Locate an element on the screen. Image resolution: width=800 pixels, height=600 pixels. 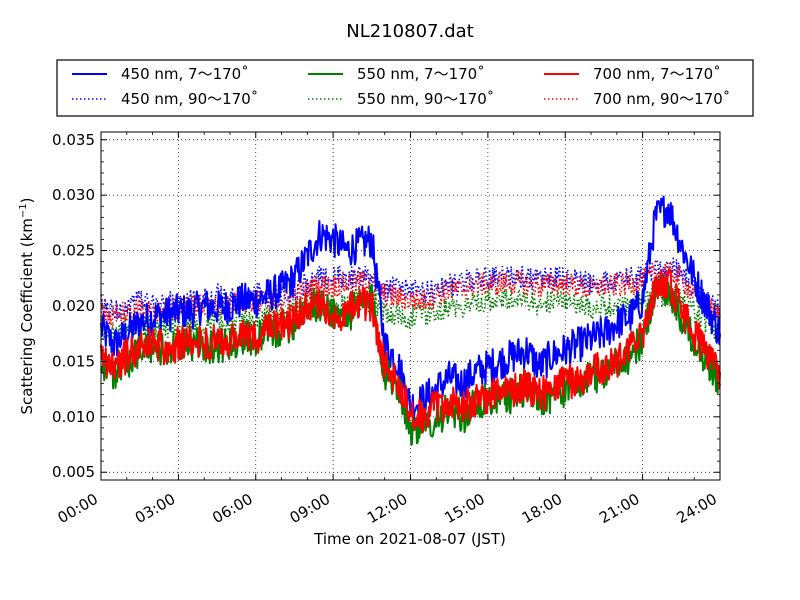
legend-frame is located at coordinates (405, 88).